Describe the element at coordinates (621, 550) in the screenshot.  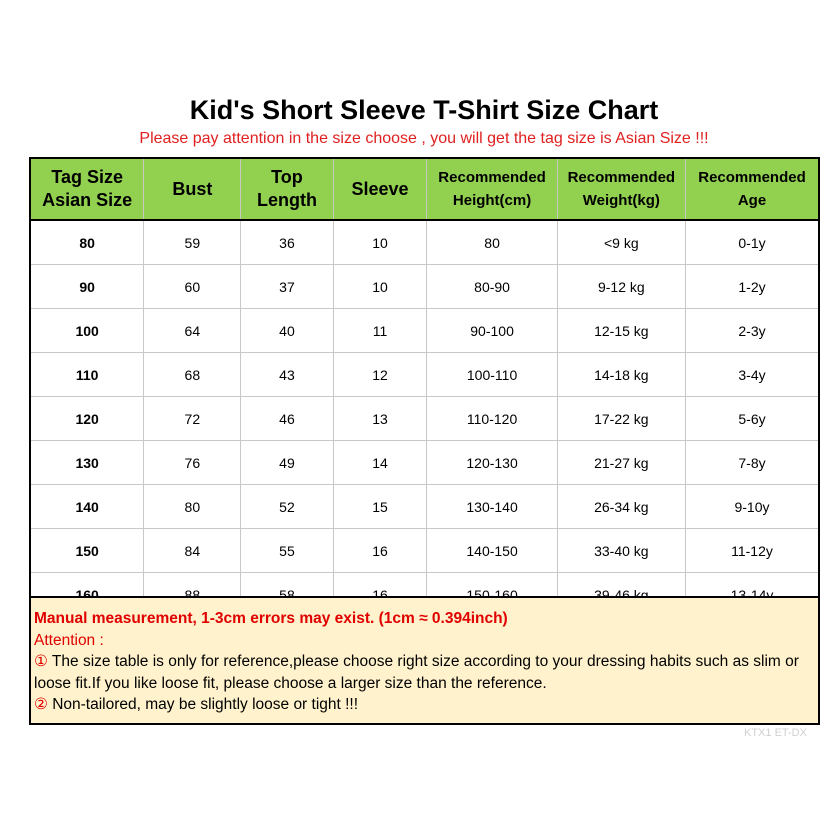
I see `table-cell: 33-40 kg` at that location.